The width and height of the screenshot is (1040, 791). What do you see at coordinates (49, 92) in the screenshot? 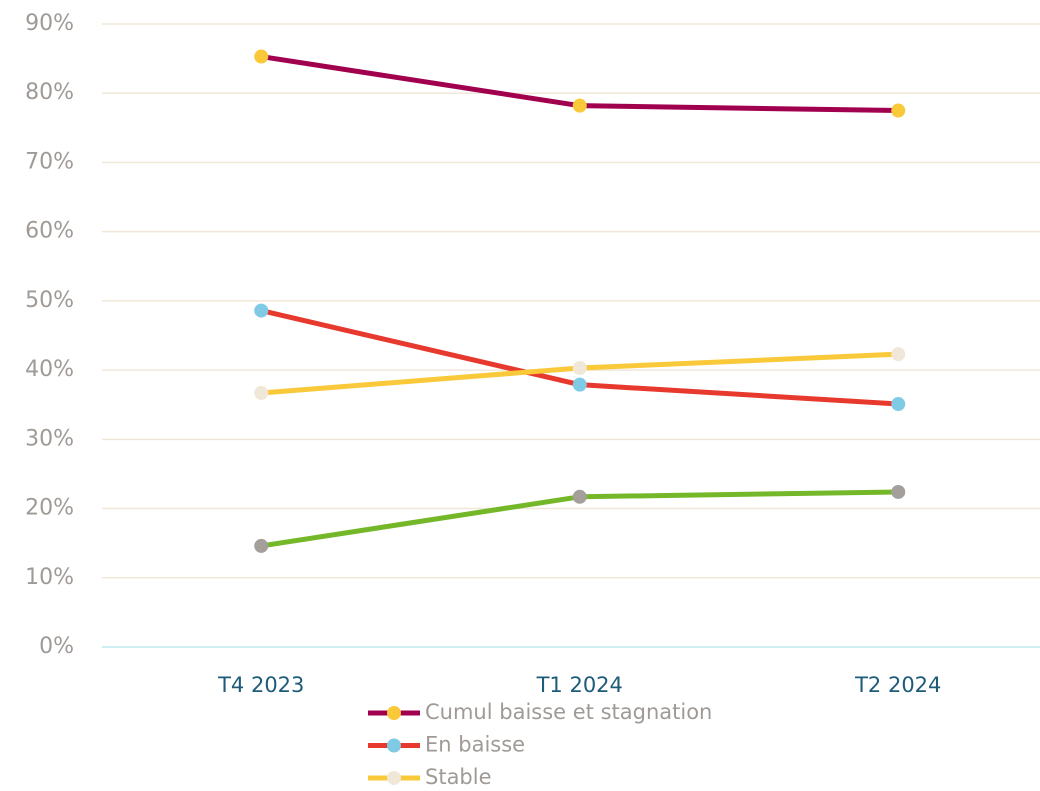
I see `y-tick-label: 80%` at bounding box center [49, 92].